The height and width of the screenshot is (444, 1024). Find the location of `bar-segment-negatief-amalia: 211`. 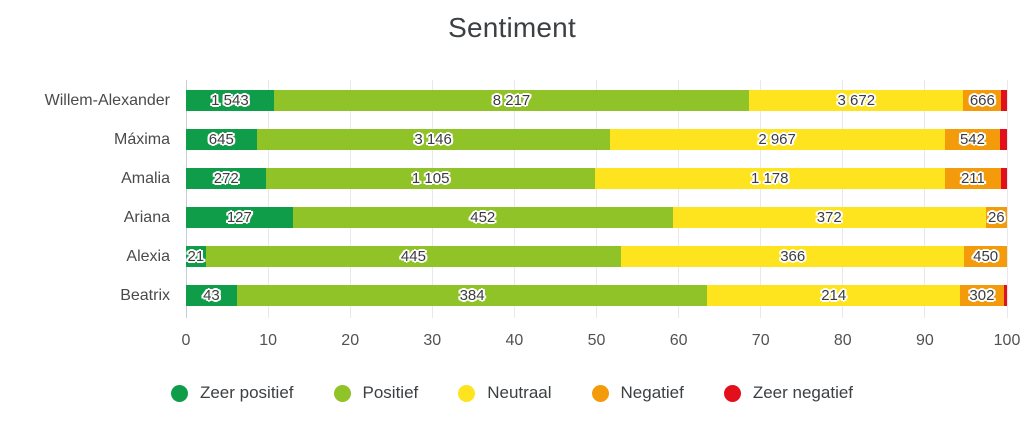

bar-segment-negatief-amalia: 211 is located at coordinates (973, 178).